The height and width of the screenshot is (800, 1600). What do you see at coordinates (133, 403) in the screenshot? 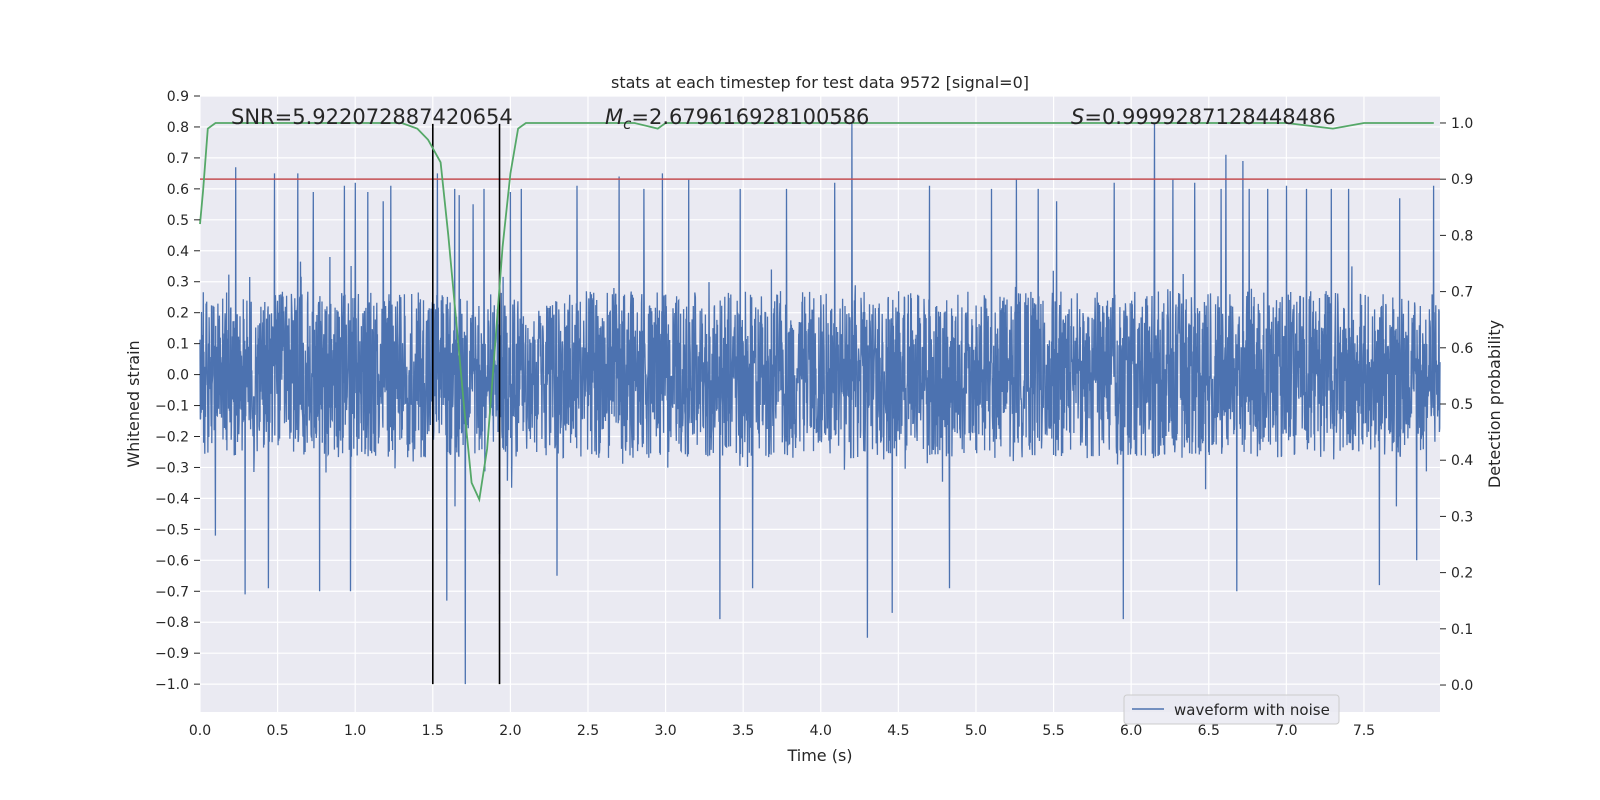
I see `y-axis-label: Whitened strain` at bounding box center [133, 403].